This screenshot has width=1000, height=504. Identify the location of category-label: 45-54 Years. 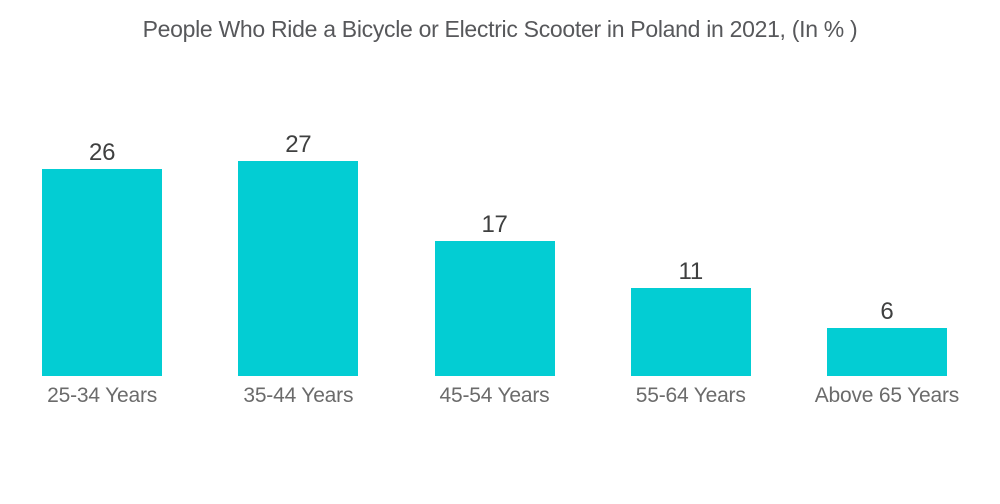
(494, 395).